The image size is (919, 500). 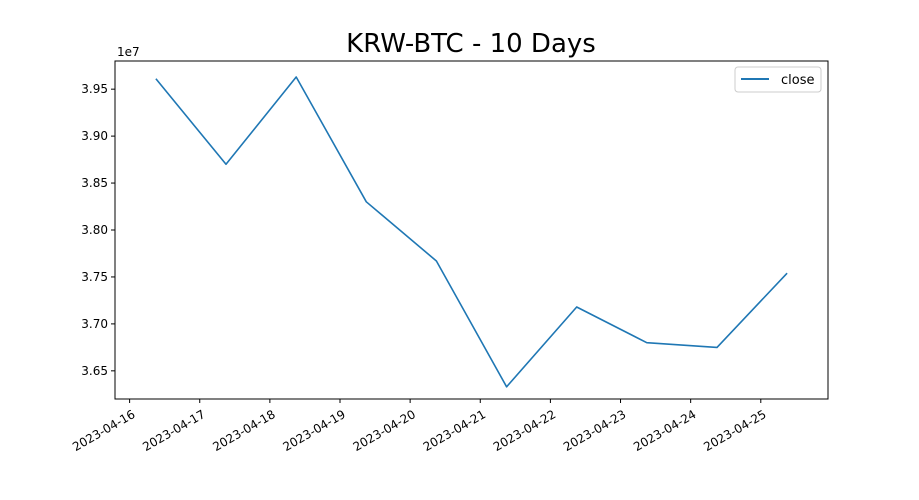 I want to click on y-axis: 3.65 3.70 3.75 3.80 3.85 3.90 3.95, so click(x=98, y=230).